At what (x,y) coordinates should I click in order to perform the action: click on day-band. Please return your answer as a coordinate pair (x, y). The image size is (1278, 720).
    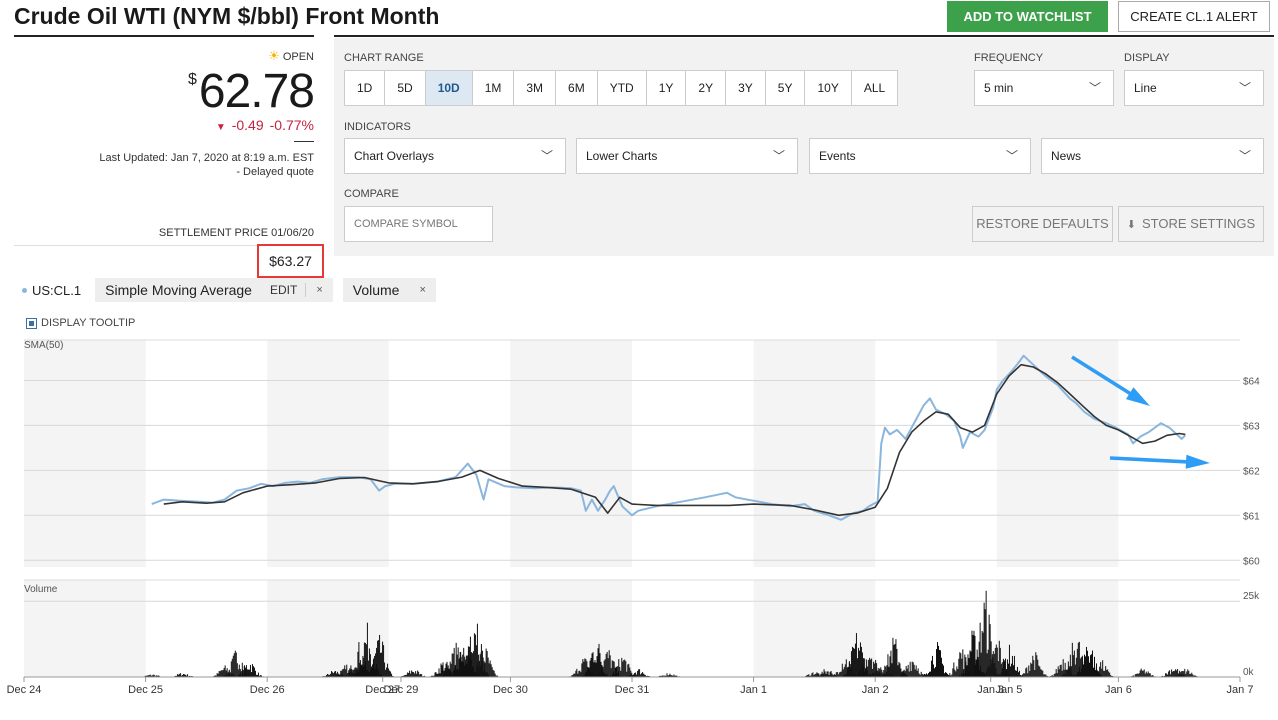
    Looking at the image, I should click on (85, 628).